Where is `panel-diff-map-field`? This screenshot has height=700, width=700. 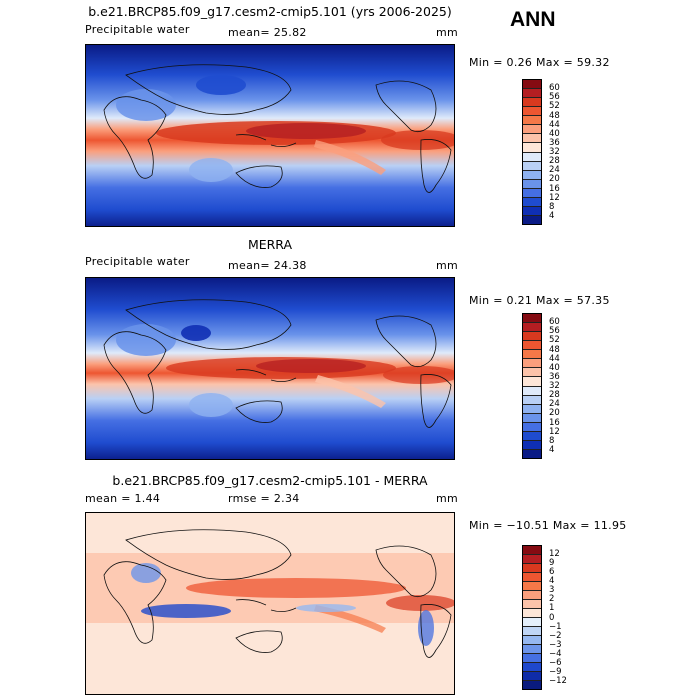
panel-diff-map-field is located at coordinates (270, 603).